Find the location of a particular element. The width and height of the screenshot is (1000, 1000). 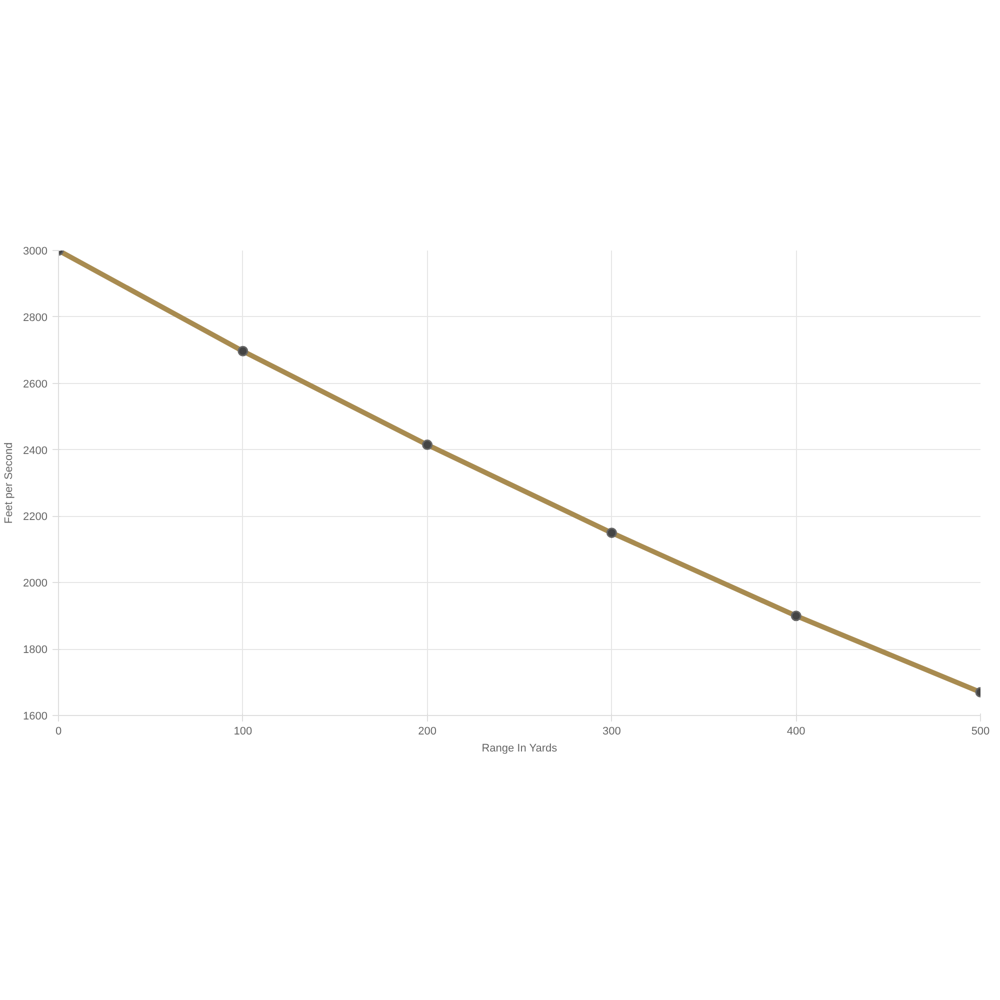

x-tick-label: 0 is located at coordinates (58, 732).